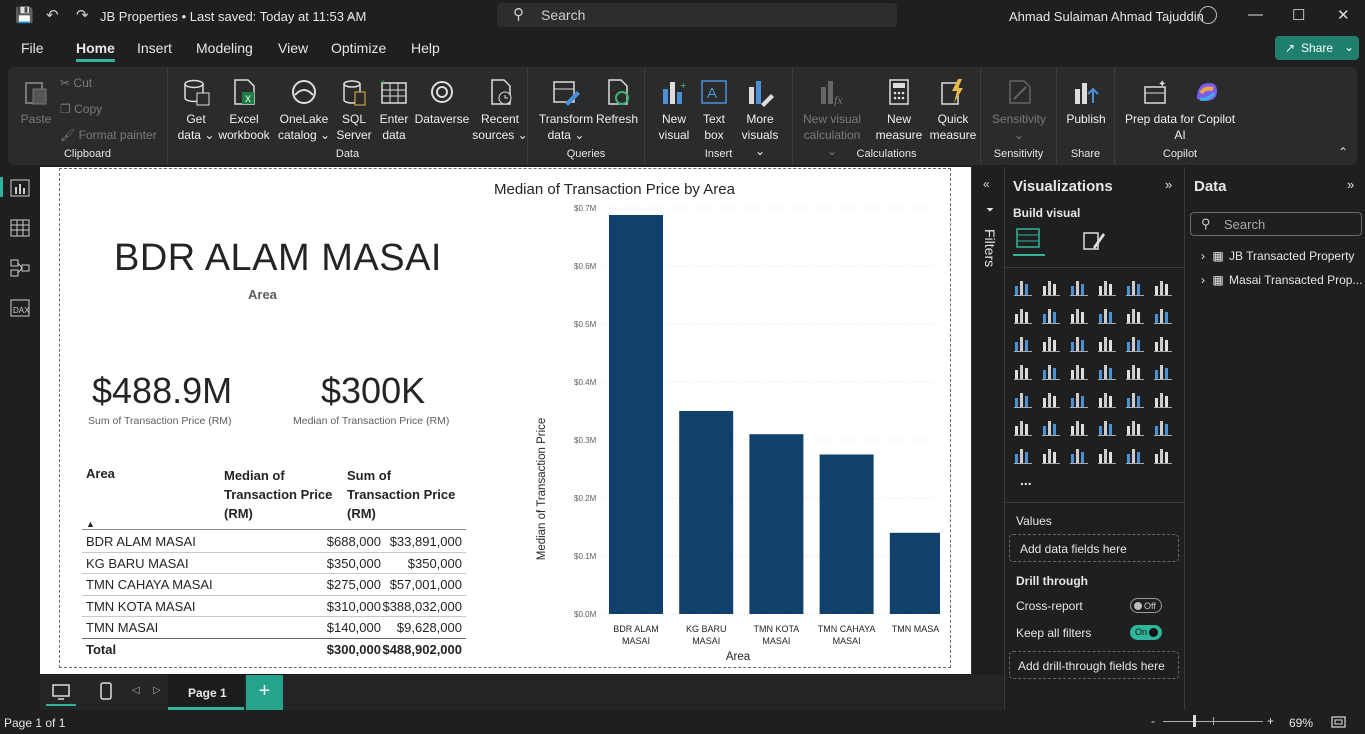 The height and width of the screenshot is (734, 1365). Describe the element at coordinates (1135, 287) in the screenshot. I see `100-bar-icon` at that location.